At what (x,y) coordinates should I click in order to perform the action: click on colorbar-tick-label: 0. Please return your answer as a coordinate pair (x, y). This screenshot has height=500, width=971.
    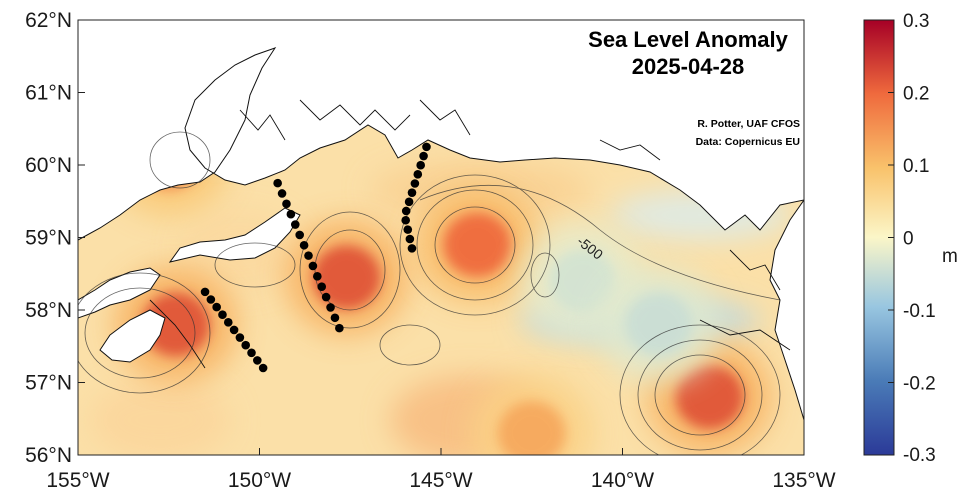
    Looking at the image, I should click on (908, 239).